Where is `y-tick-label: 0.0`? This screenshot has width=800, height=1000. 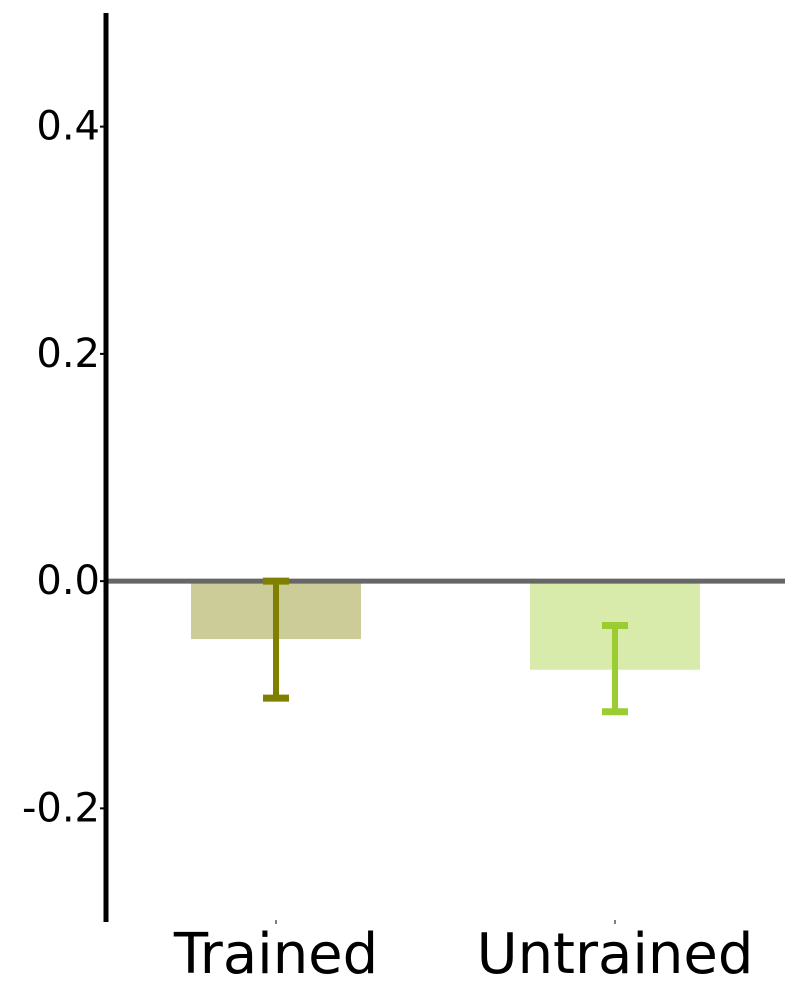 y-tick-label: 0.0 is located at coordinates (68, 581).